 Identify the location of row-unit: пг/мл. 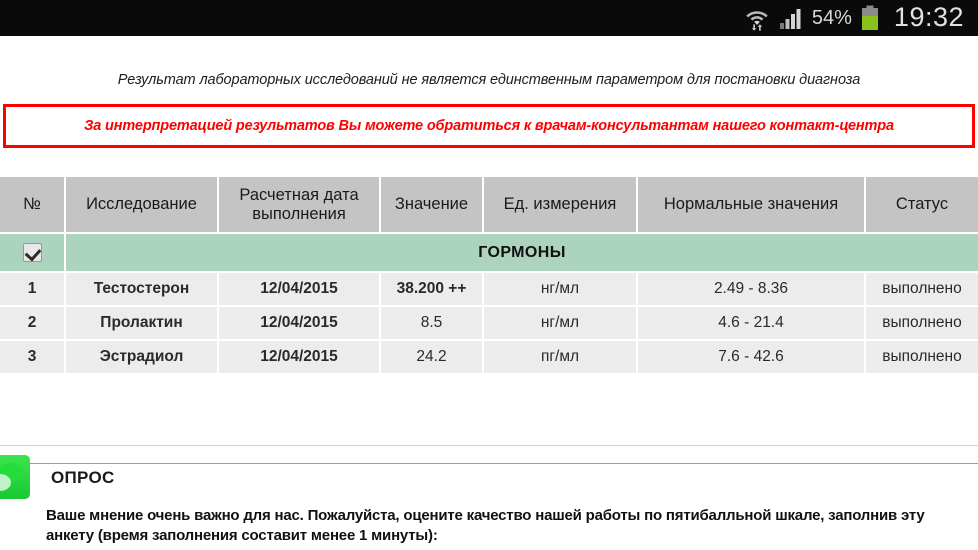
(560, 357).